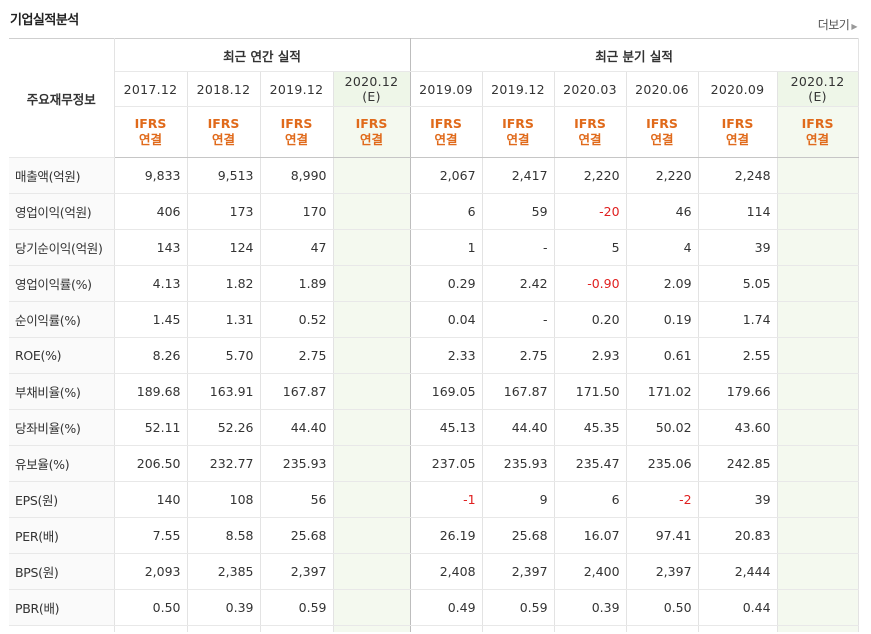 This screenshot has width=871, height=634. Describe the element at coordinates (662, 607) in the screenshot. I see `quarter-value-cell: 0.50` at that location.